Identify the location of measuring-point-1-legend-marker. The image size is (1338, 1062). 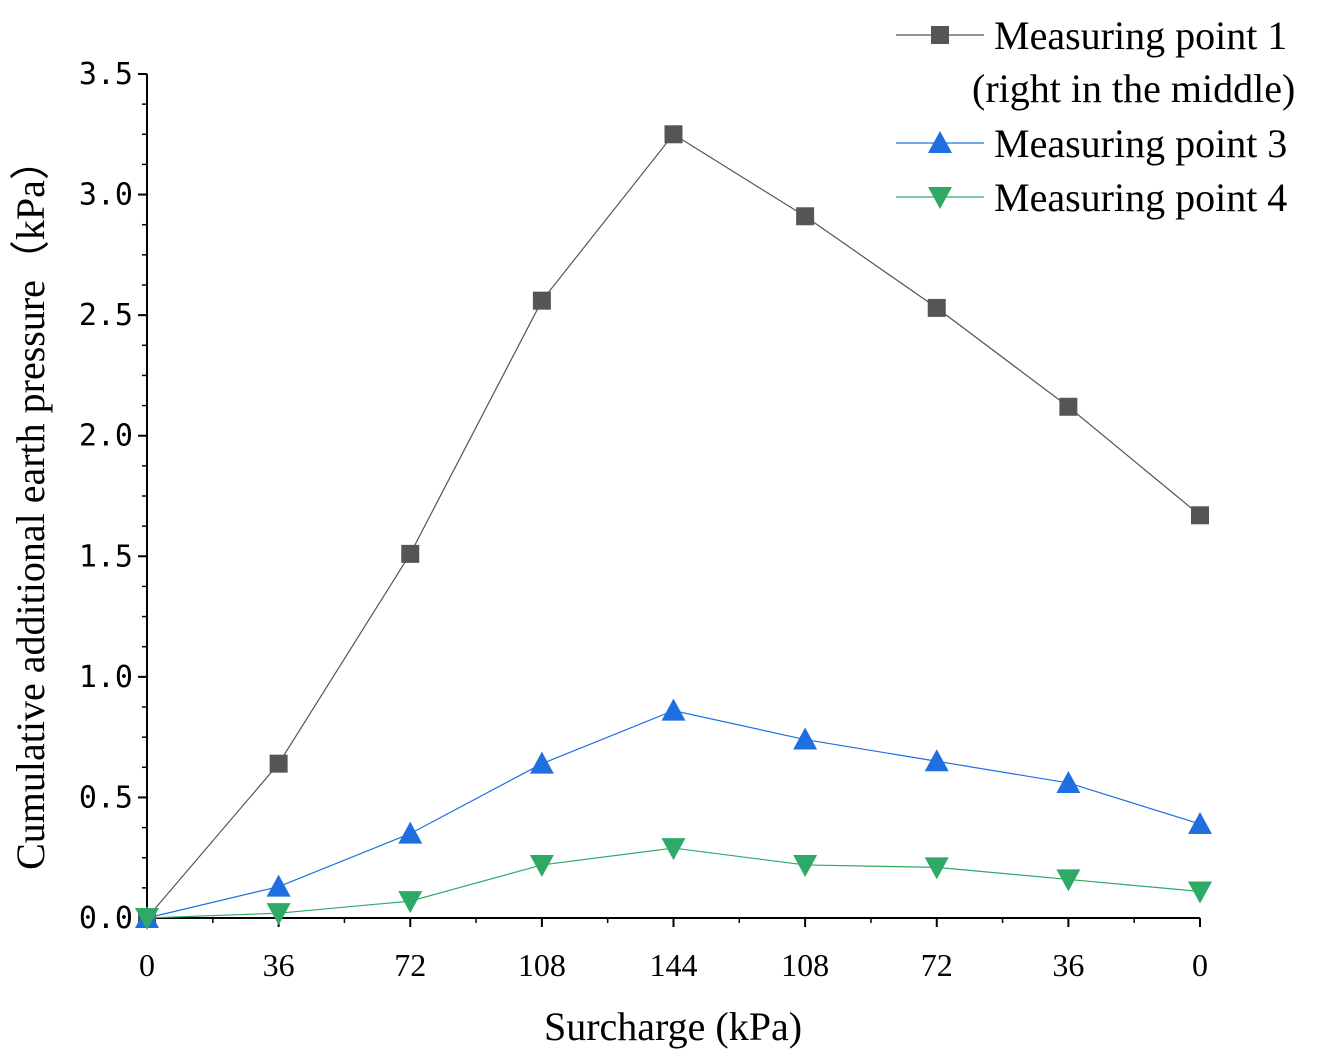
(940, 35).